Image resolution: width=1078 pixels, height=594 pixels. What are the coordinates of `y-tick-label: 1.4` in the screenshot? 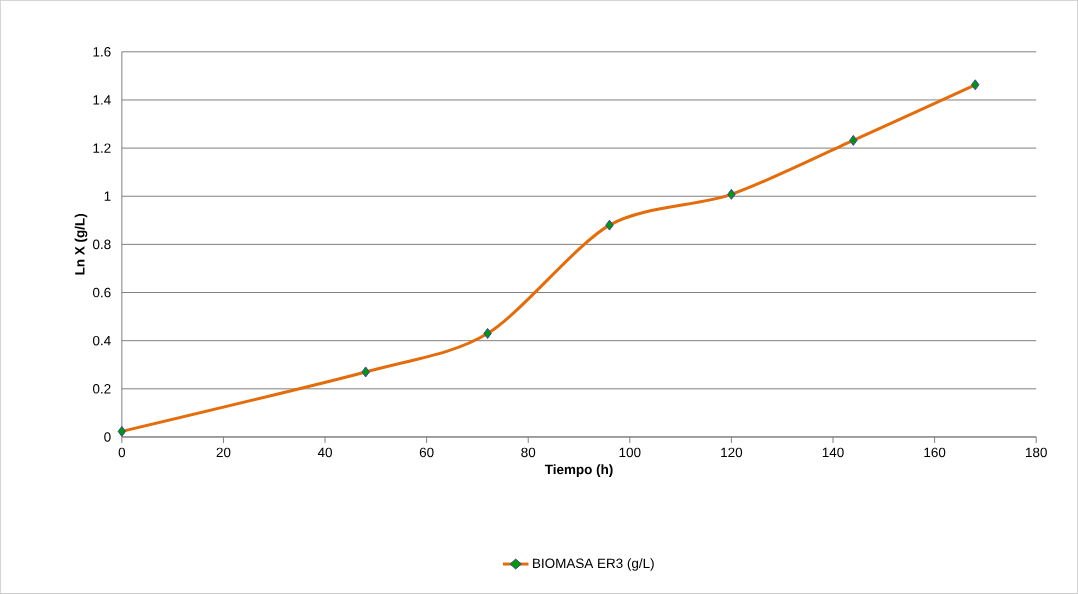 It's located at (102, 100).